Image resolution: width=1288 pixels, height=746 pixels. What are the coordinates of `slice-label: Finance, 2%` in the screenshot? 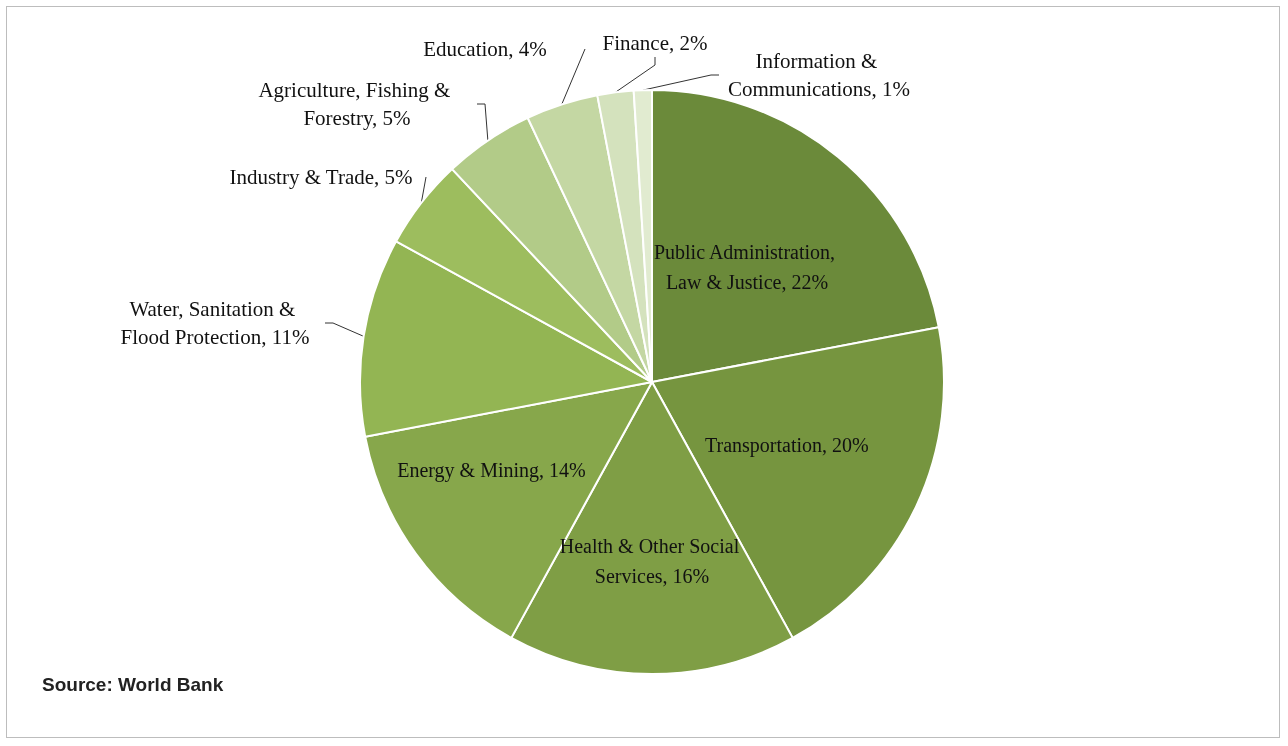 It's located at (655, 43).